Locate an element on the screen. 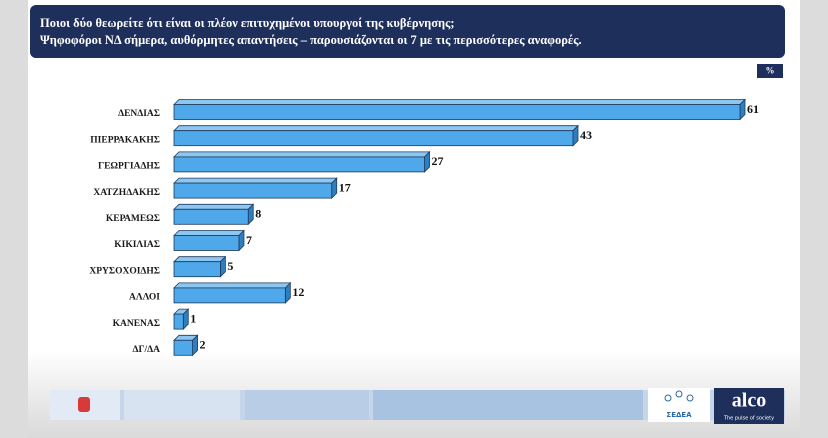 The image size is (828, 438). category-label: ΚΙΚΙΛΙΑΣ is located at coordinates (137, 245).